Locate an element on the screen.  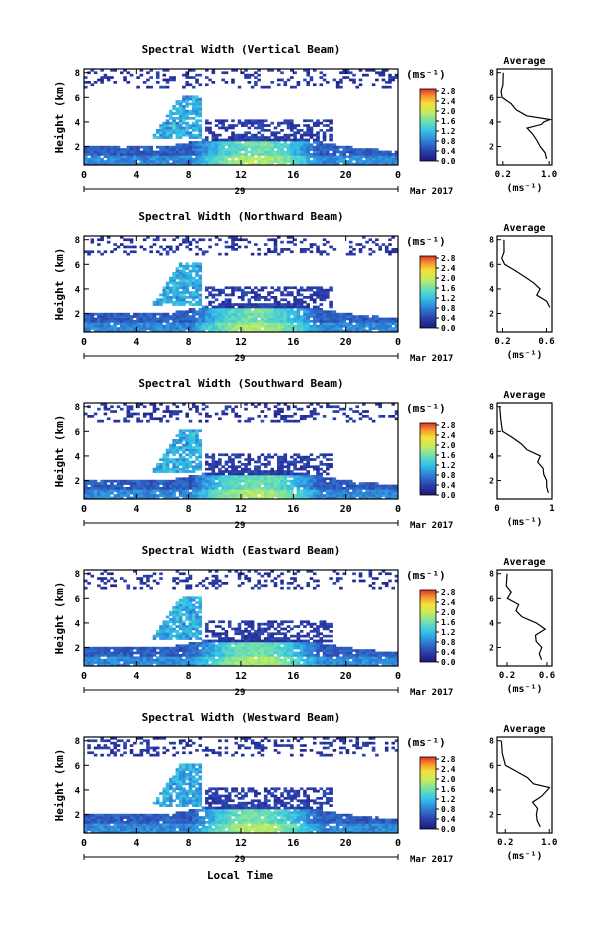
colorbar-label: 0.4 is located at coordinates (448, 485).